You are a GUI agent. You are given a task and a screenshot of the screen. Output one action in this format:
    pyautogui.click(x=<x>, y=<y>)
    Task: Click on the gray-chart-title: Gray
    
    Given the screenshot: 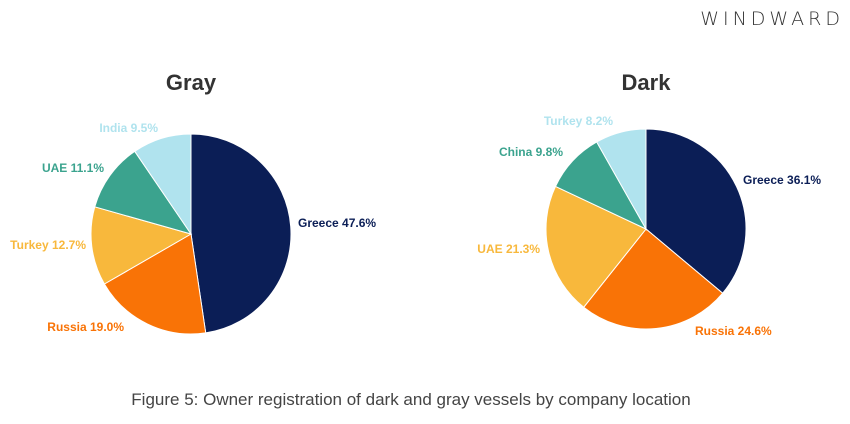 What is the action you would take?
    pyautogui.click(x=191, y=82)
    